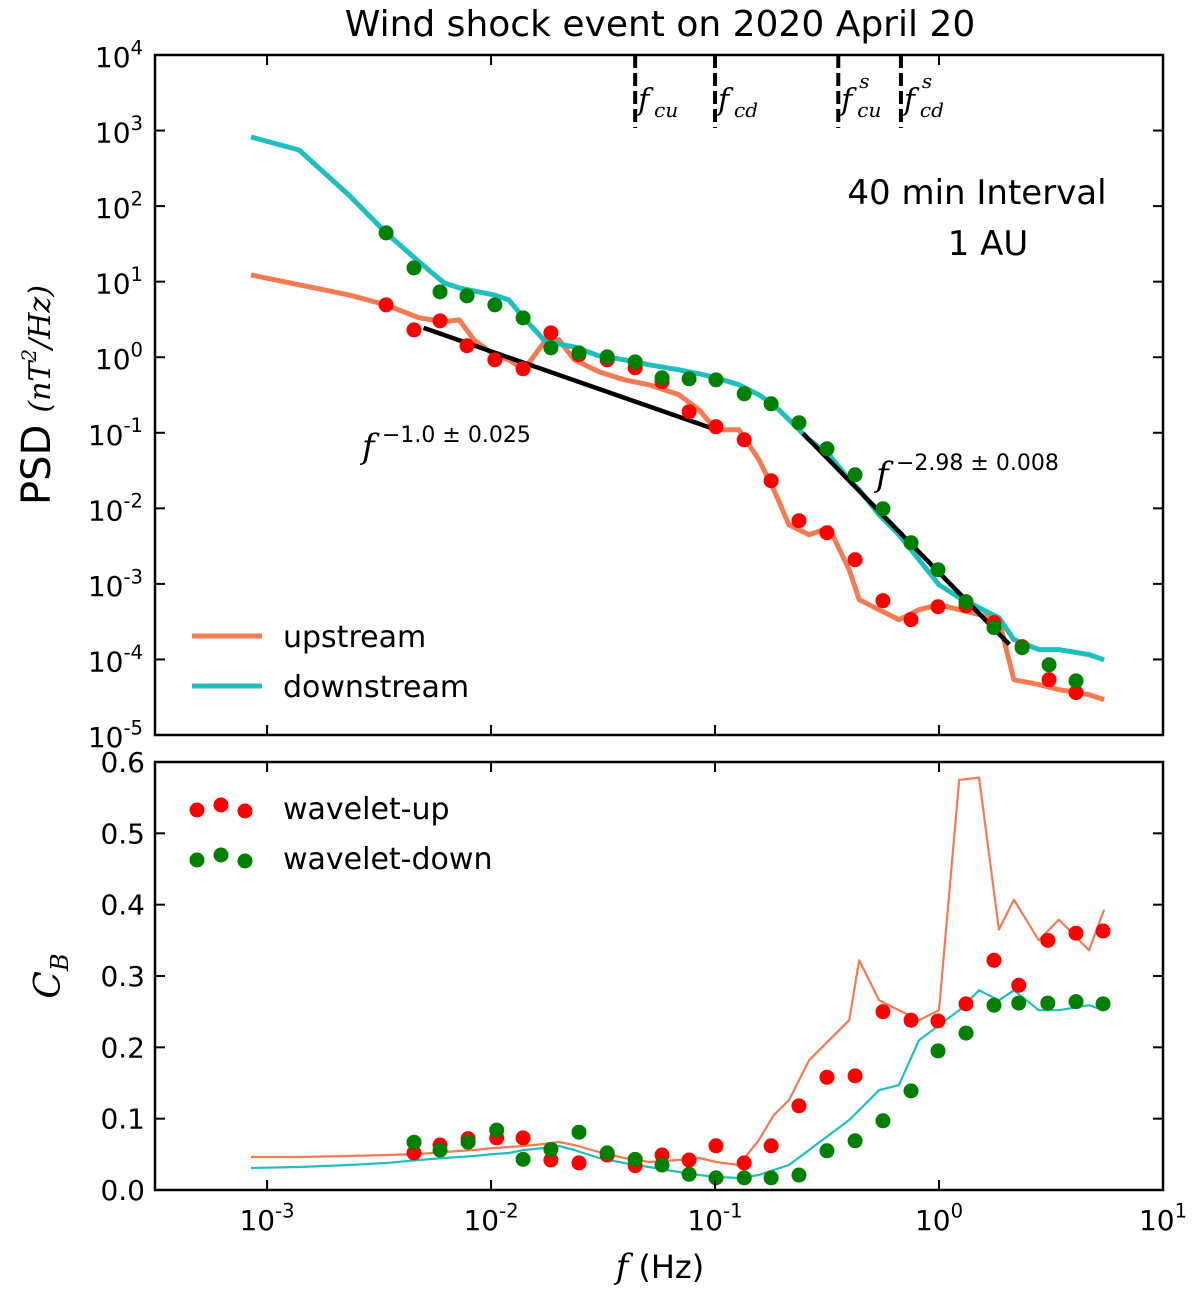  What do you see at coordinates (266, 1218) in the screenshot?
I see `x-tick-label: 10⁻³` at bounding box center [266, 1218].